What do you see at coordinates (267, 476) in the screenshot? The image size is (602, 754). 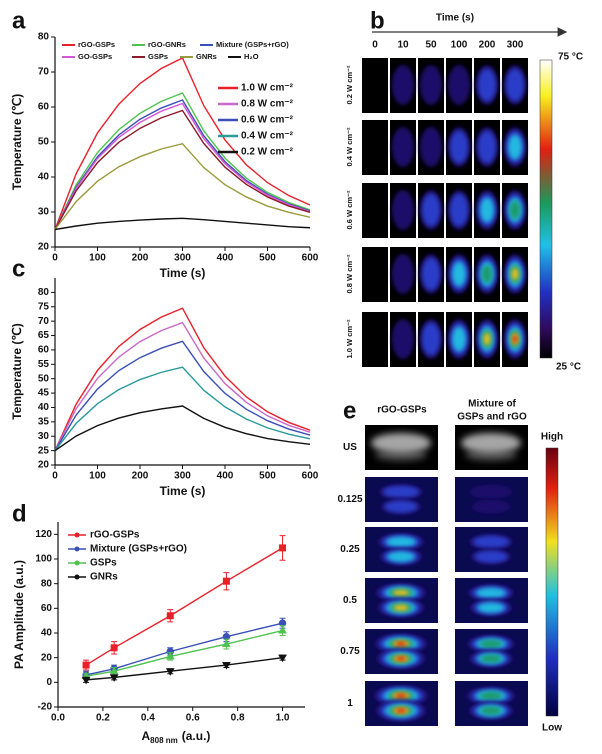 I see `x-tick-label: 500` at bounding box center [267, 476].